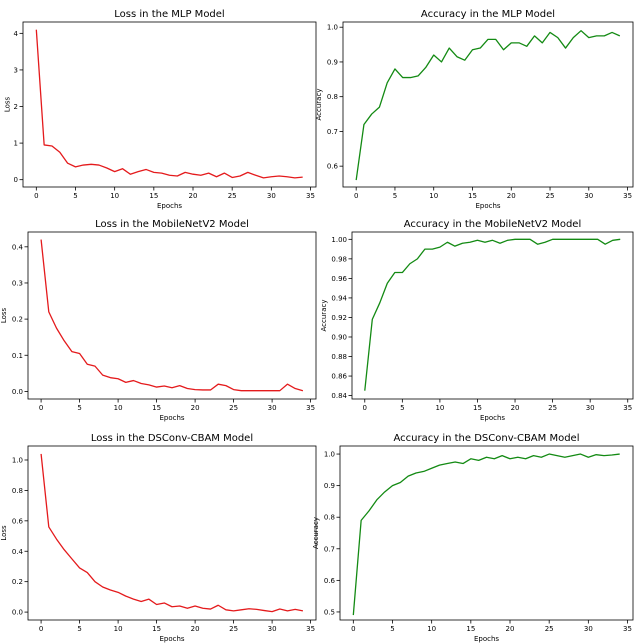 This screenshot has height=643, width=644. Describe the element at coordinates (488, 14) in the screenshot. I see `chart-title: Accuracy in the MLP Model` at that location.